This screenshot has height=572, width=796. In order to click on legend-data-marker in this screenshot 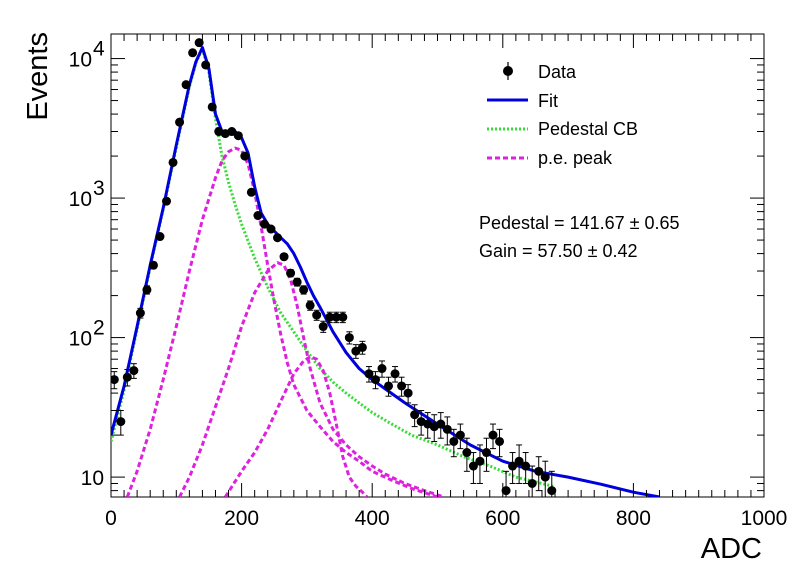, I will do `click(508, 71)`.